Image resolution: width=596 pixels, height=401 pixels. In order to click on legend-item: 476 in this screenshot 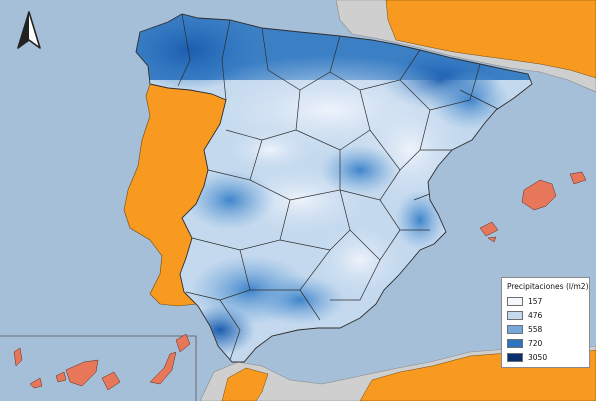, I will do `click(524, 315)`.